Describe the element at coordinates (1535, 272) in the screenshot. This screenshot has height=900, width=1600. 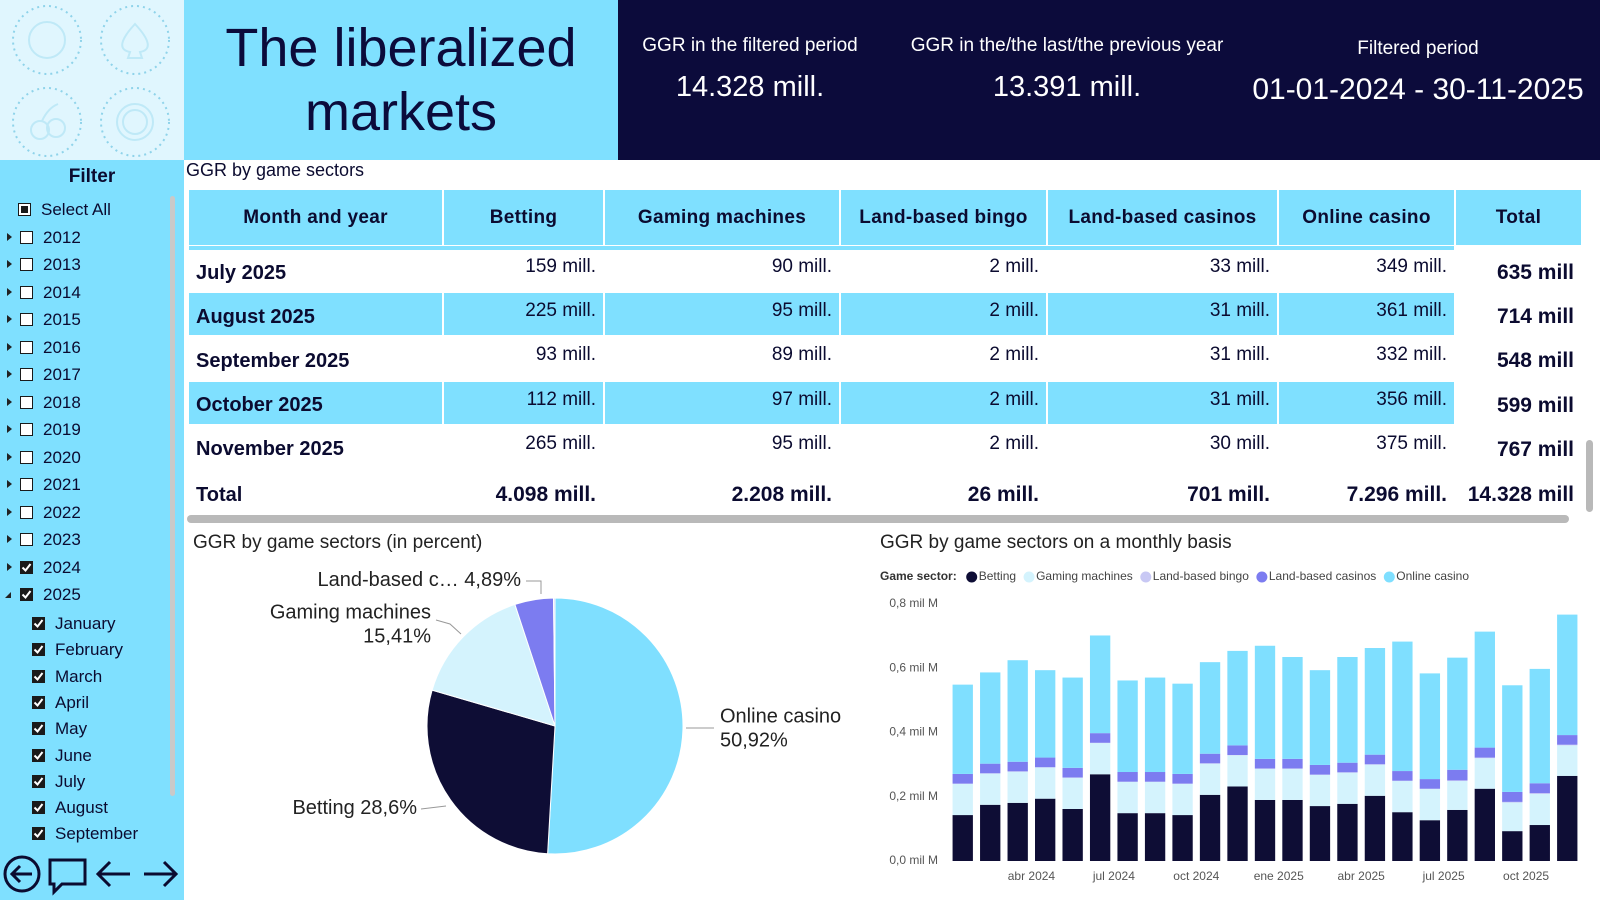
I see `table-cell: 635 mill` at that location.